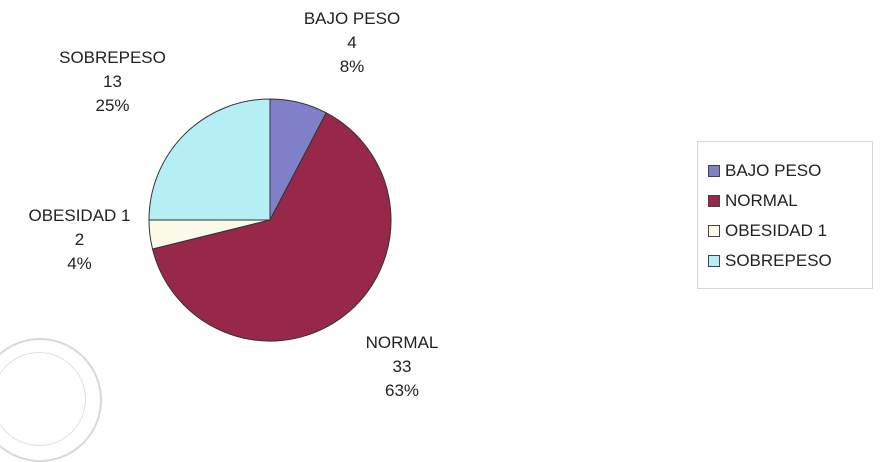 Image resolution: width=880 pixels, height=462 pixels. Describe the element at coordinates (402, 390) in the screenshot. I see `slice-label-percent: 63%` at that location.